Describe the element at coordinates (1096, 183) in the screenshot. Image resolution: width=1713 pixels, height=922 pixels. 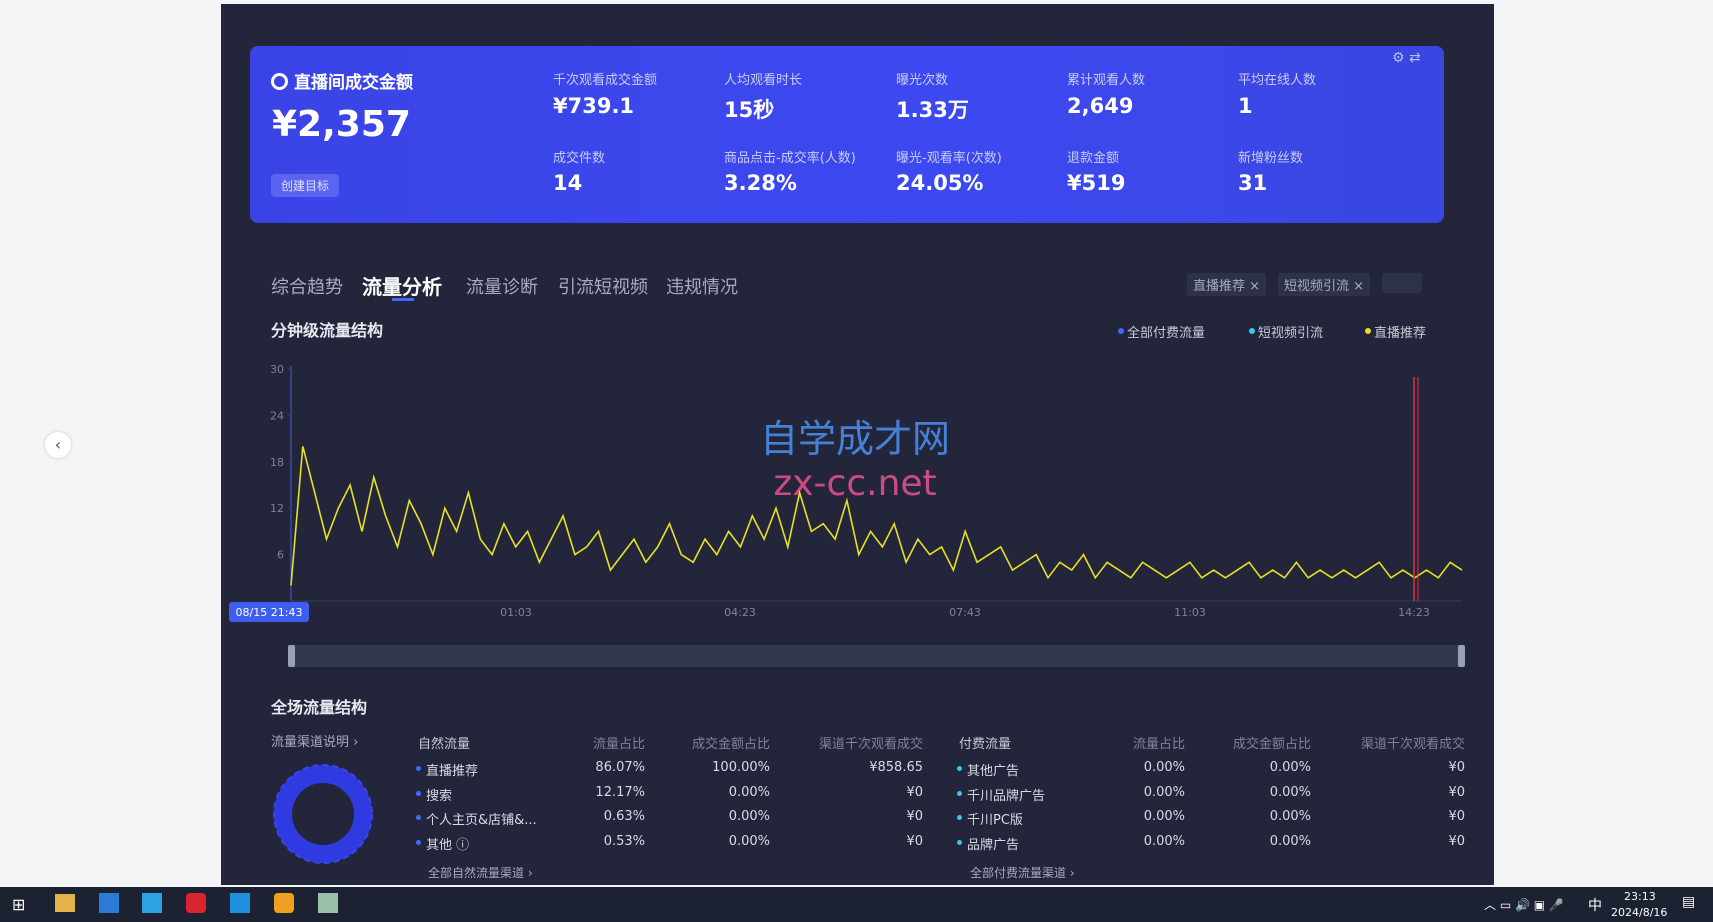
I see `metric-value: ¥519` at that location.